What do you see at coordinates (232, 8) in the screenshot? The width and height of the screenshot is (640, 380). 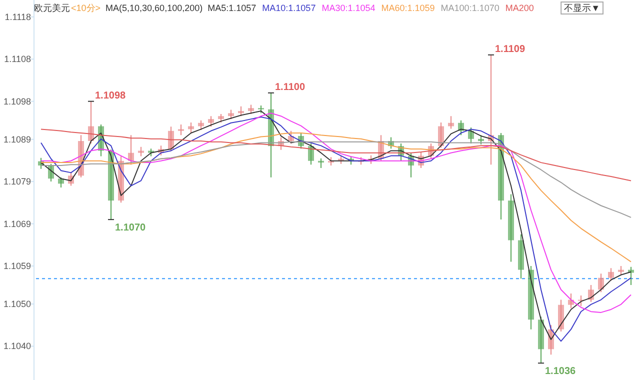 I see `text: MA5:1.1057` at bounding box center [232, 8].